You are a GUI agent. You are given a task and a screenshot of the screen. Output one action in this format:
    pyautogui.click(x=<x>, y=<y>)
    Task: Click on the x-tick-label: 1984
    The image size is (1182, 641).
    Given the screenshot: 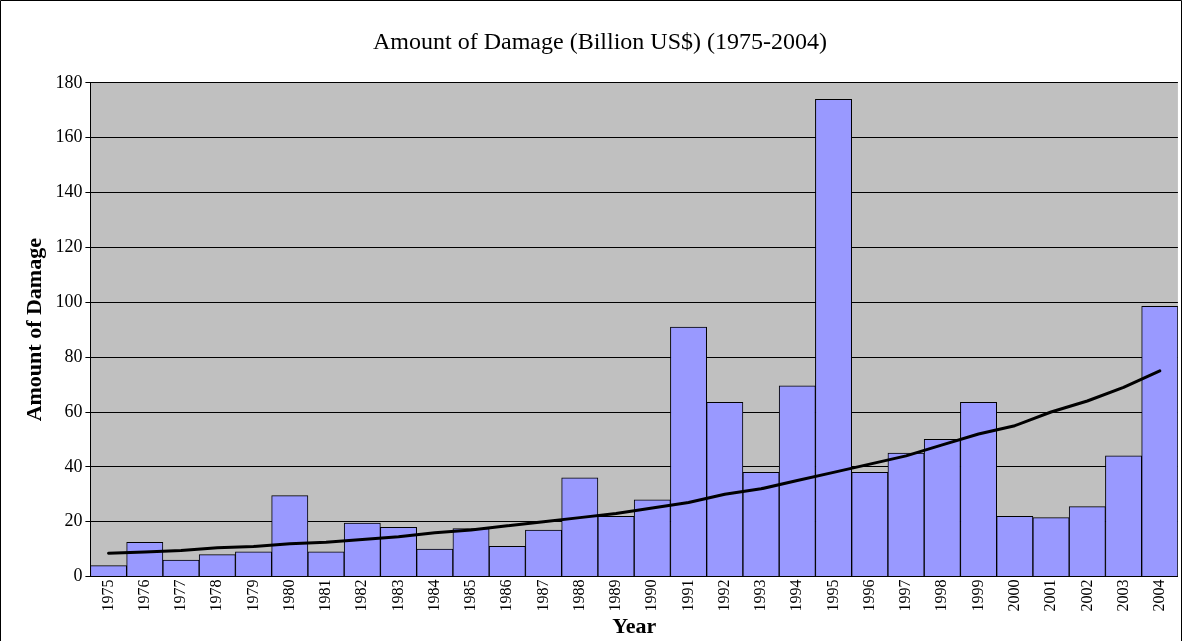 What is the action you would take?
    pyautogui.click(x=433, y=595)
    